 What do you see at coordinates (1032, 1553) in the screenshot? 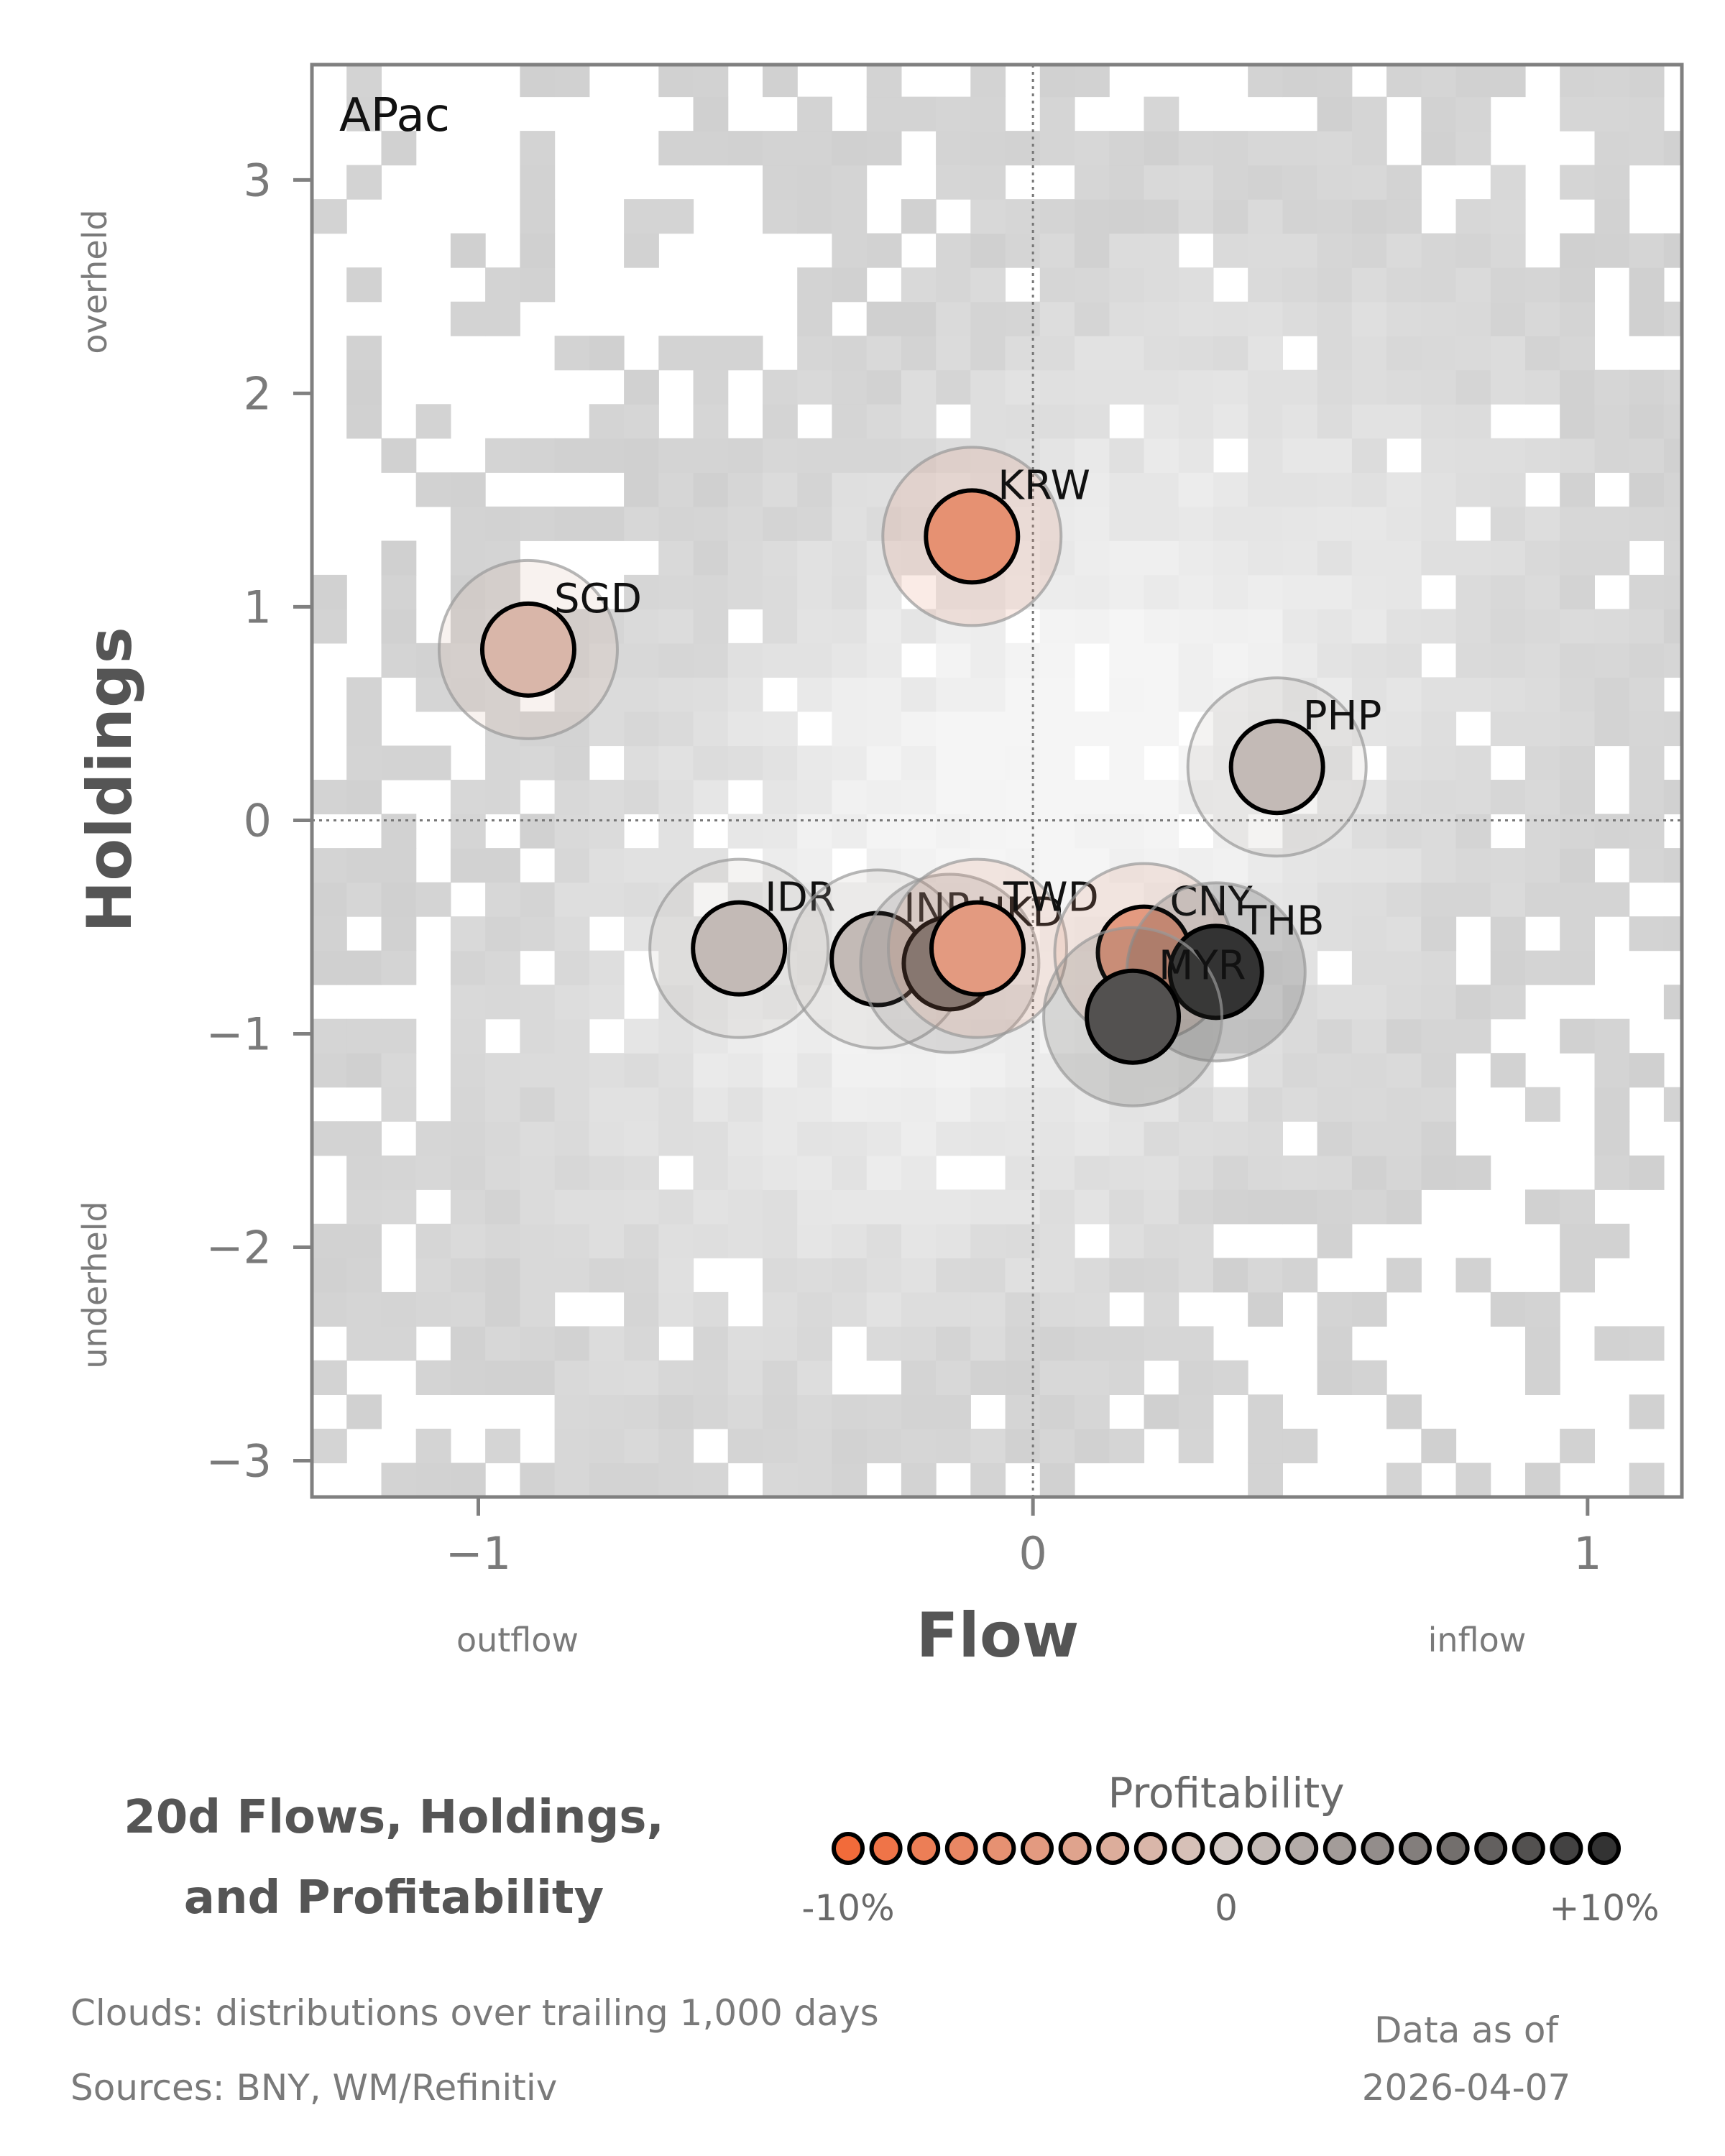
I see `x-tick-label: 0` at bounding box center [1032, 1553].